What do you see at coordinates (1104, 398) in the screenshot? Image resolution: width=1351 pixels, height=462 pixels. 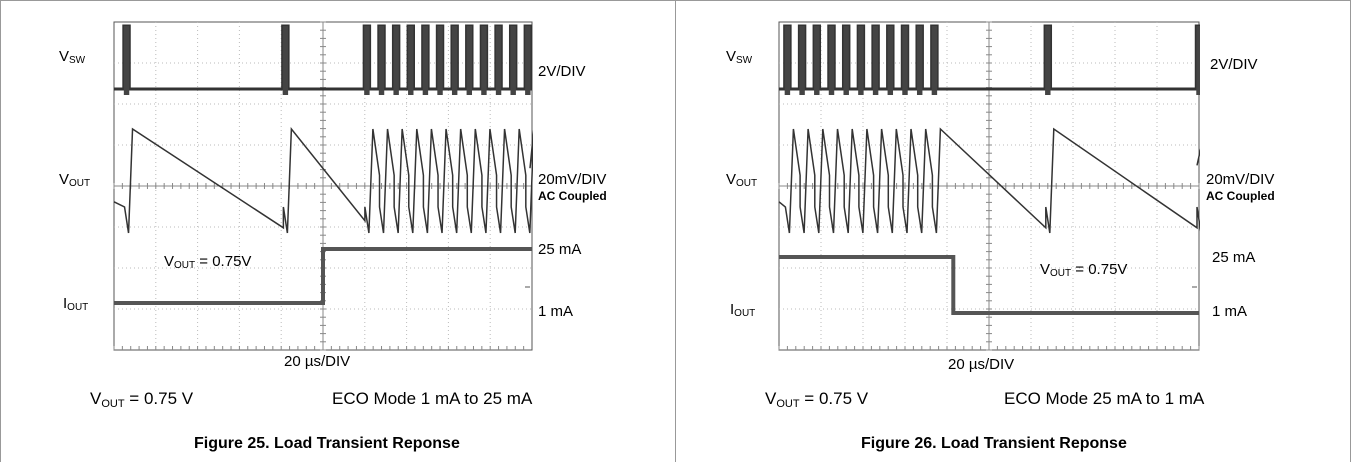 I see `mode-condition: ECO Mode 25 mA to 1 mA` at bounding box center [1104, 398].